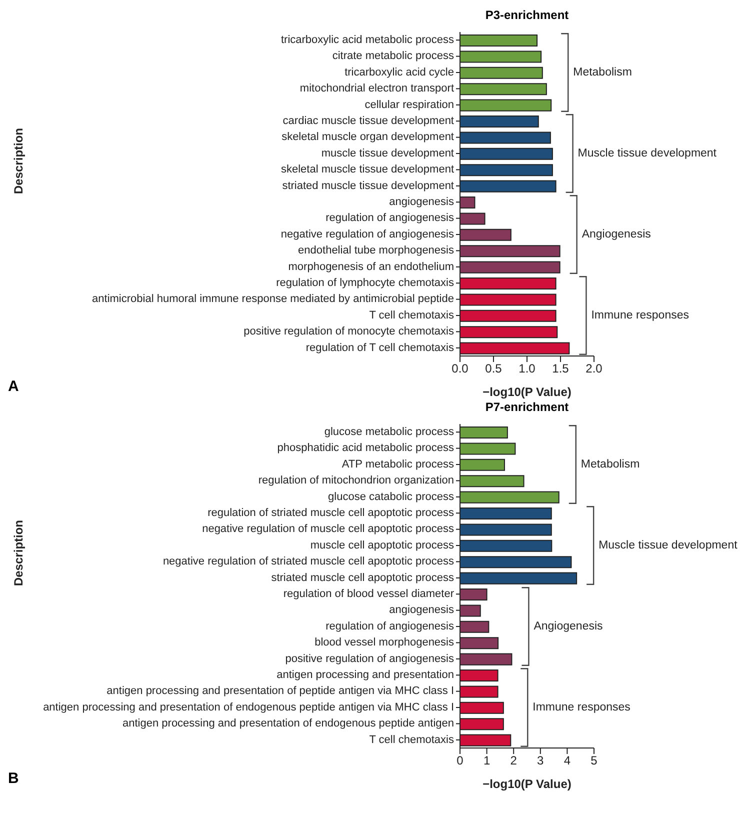  I want to click on text: A, so click(13, 386).